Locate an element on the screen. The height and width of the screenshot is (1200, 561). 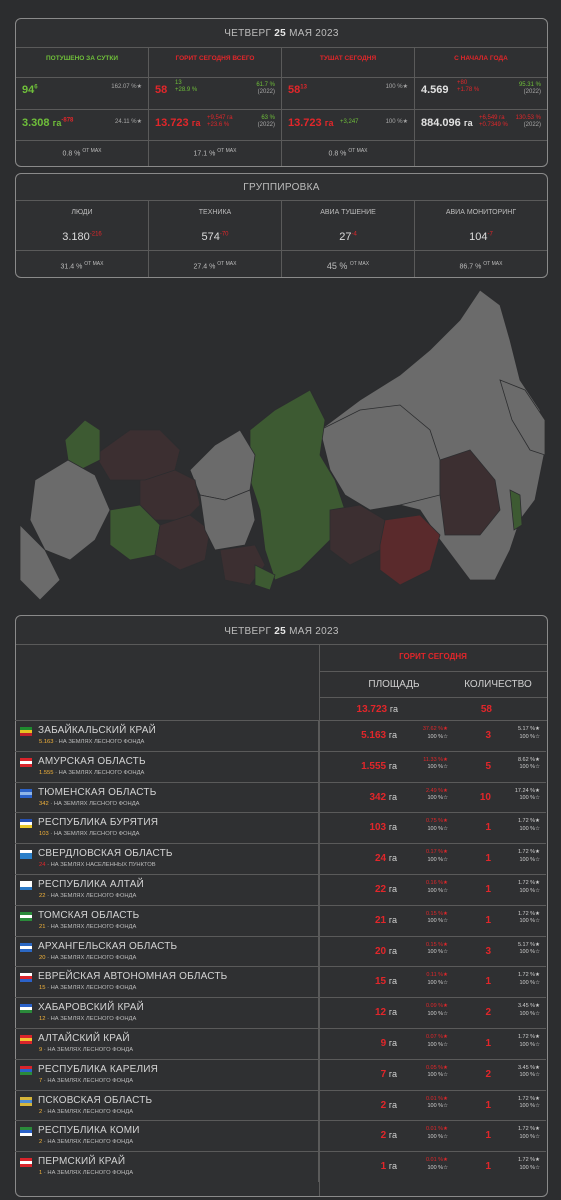
region-area: 22 га is located at coordinates (386, 889).